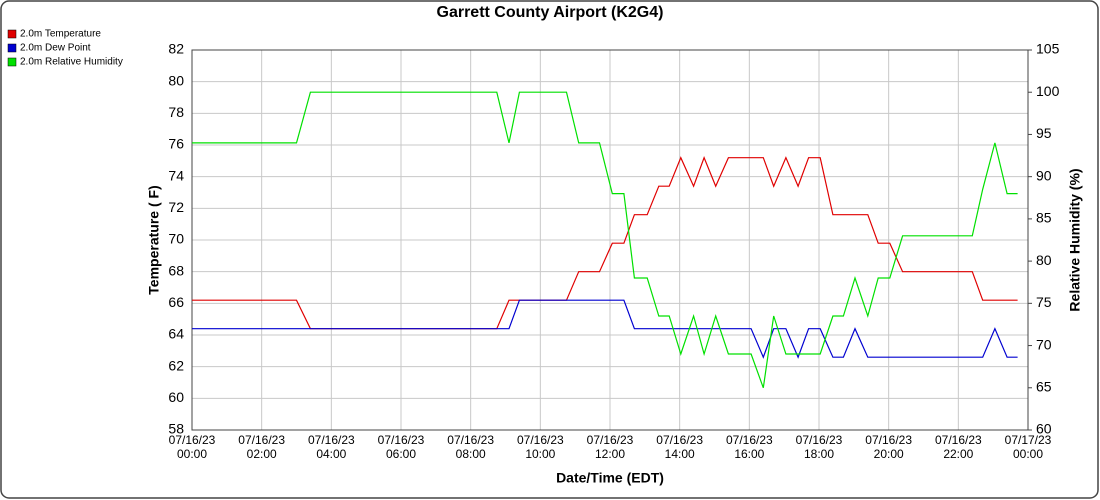  Describe the element at coordinates (176, 80) in the screenshot. I see `y-tick-label: 80` at that location.